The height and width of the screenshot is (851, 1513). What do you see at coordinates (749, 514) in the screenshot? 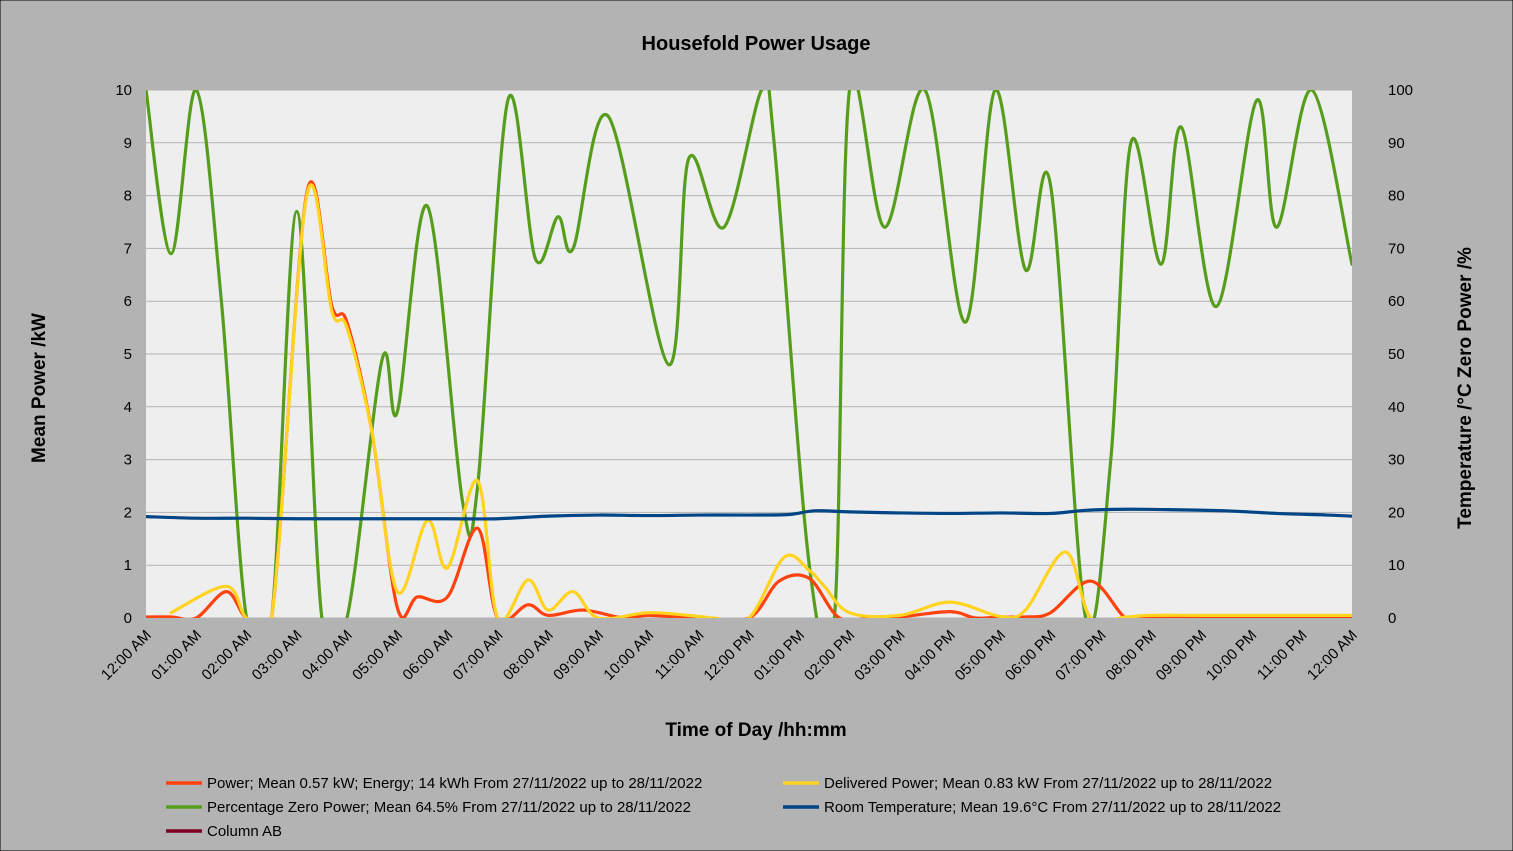
I see `series-line-temperature` at bounding box center [749, 514].